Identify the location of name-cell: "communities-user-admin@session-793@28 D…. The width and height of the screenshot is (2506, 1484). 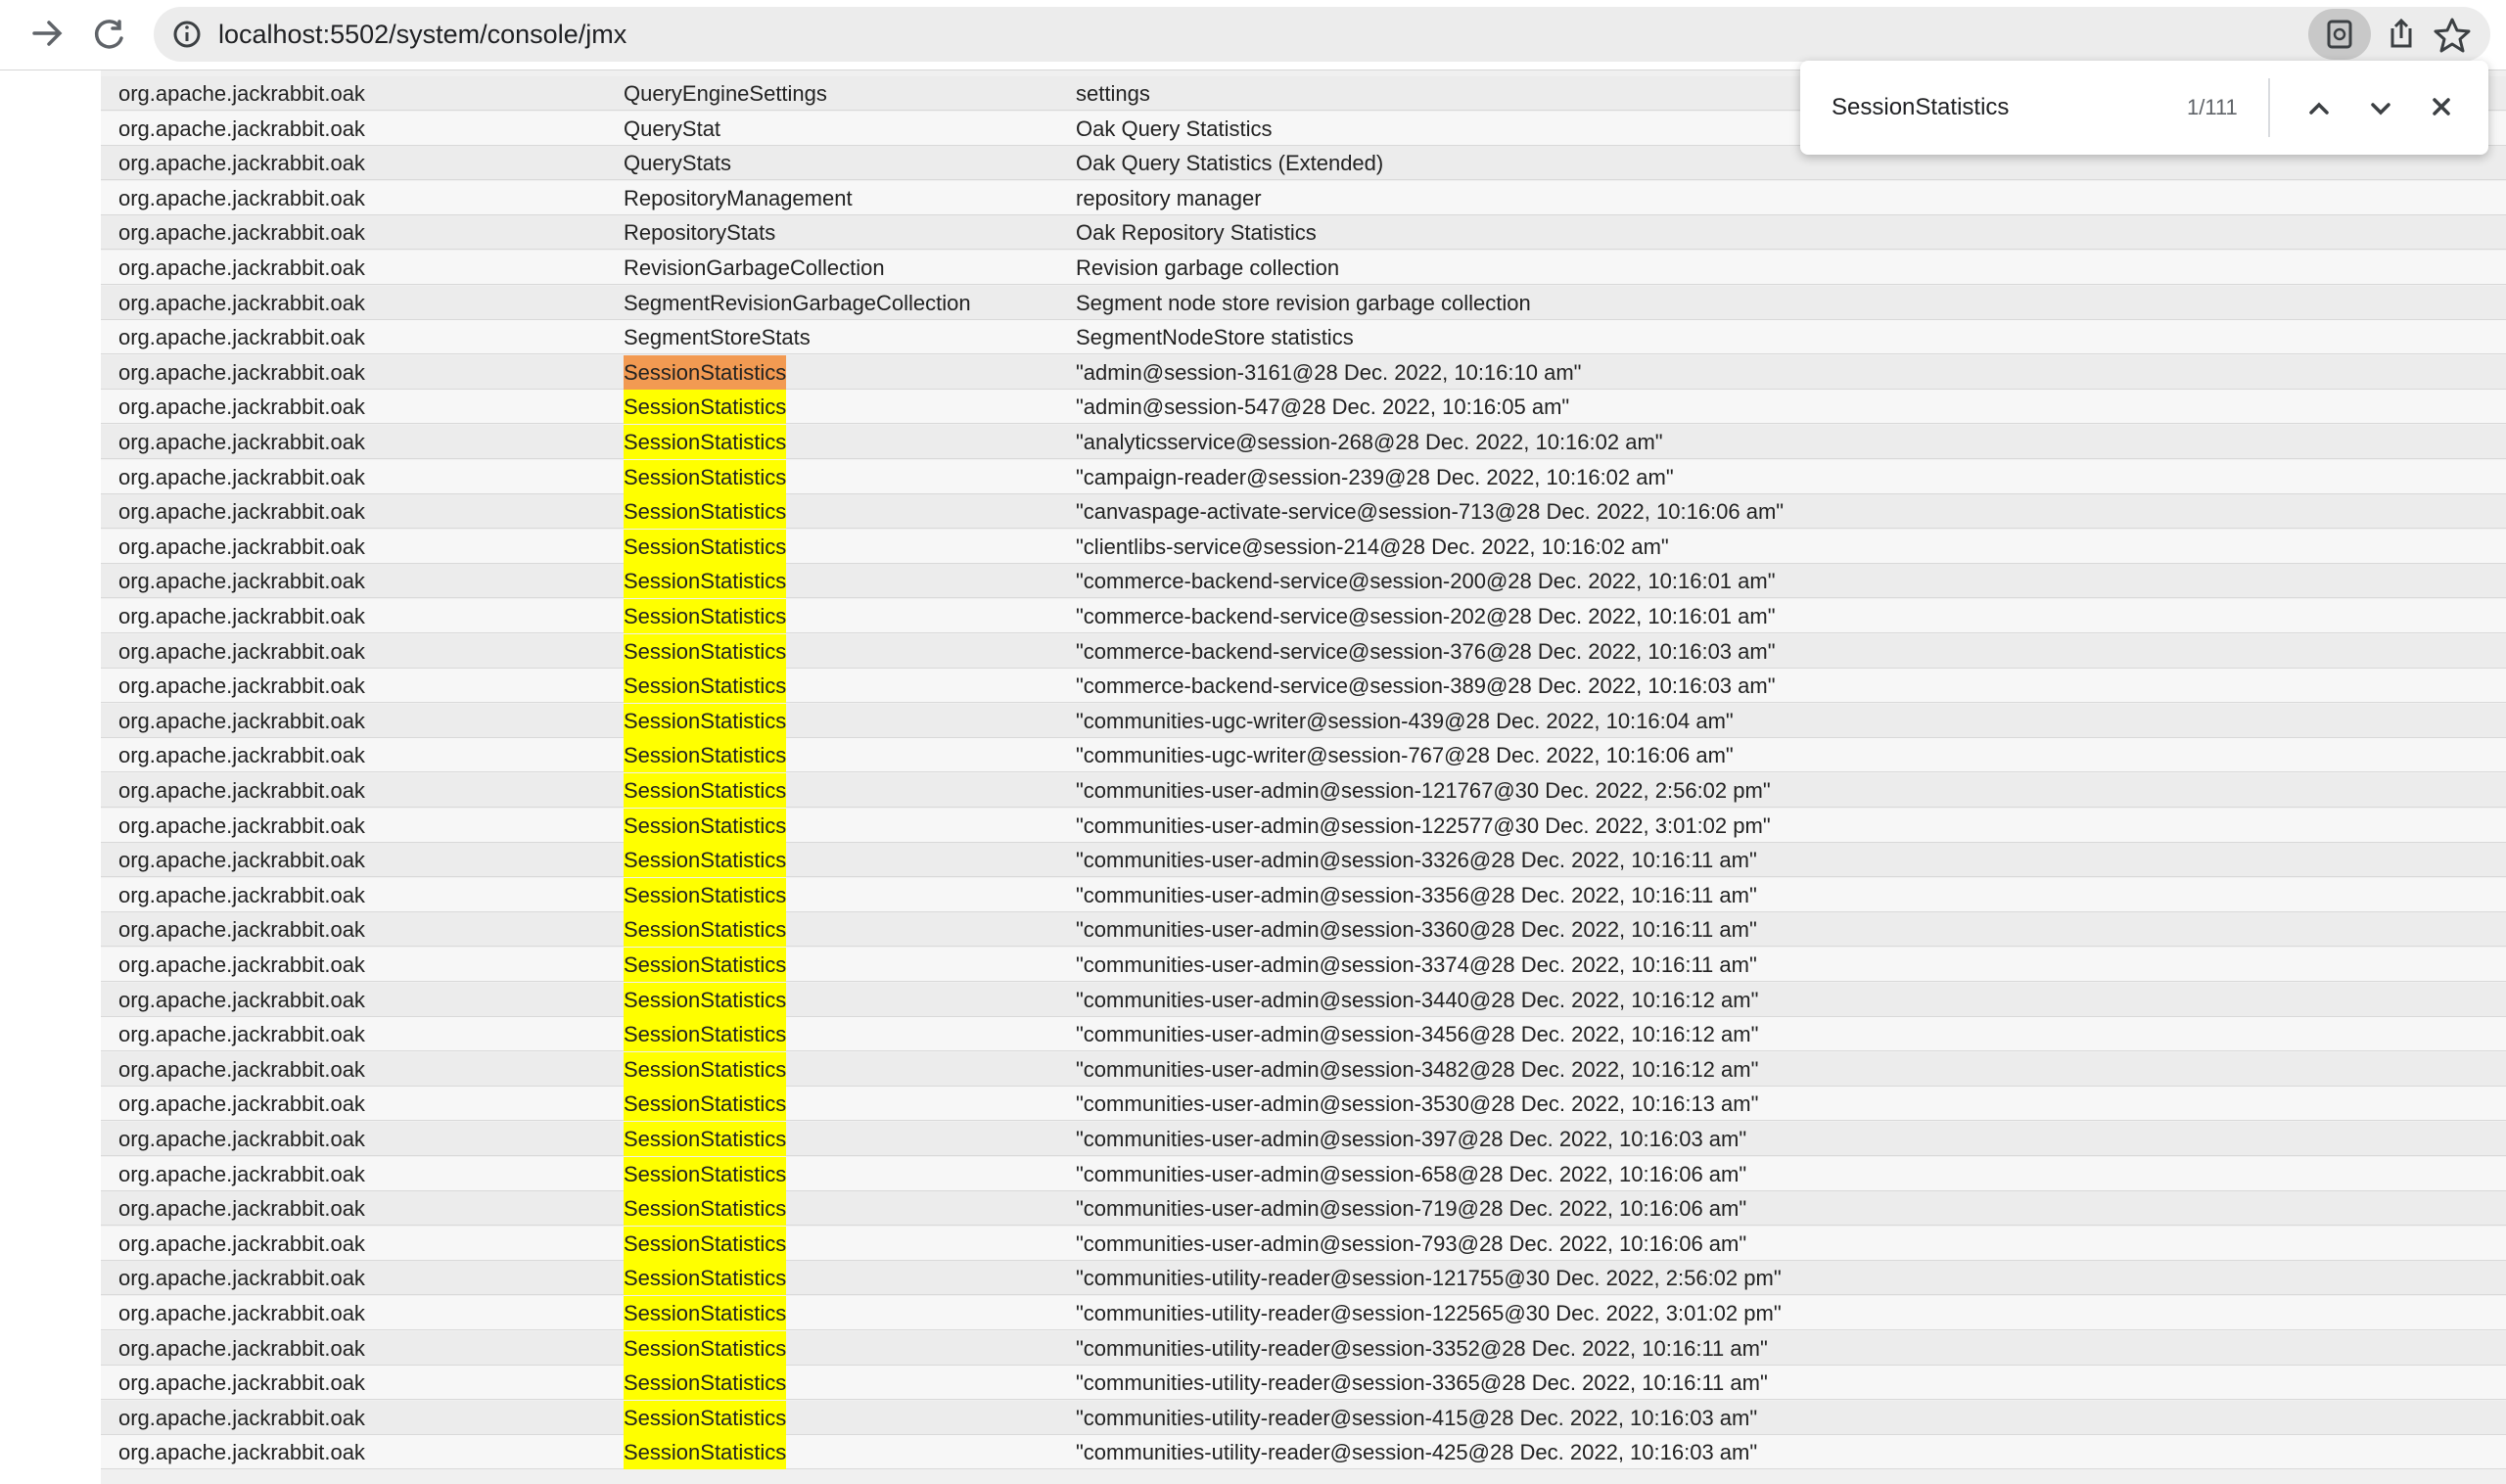
(1411, 1243).